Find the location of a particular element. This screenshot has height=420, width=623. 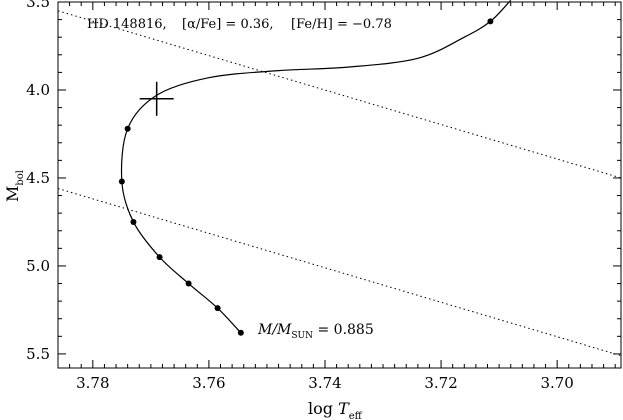

x-axis-label-italic: T is located at coordinates (344, 408).